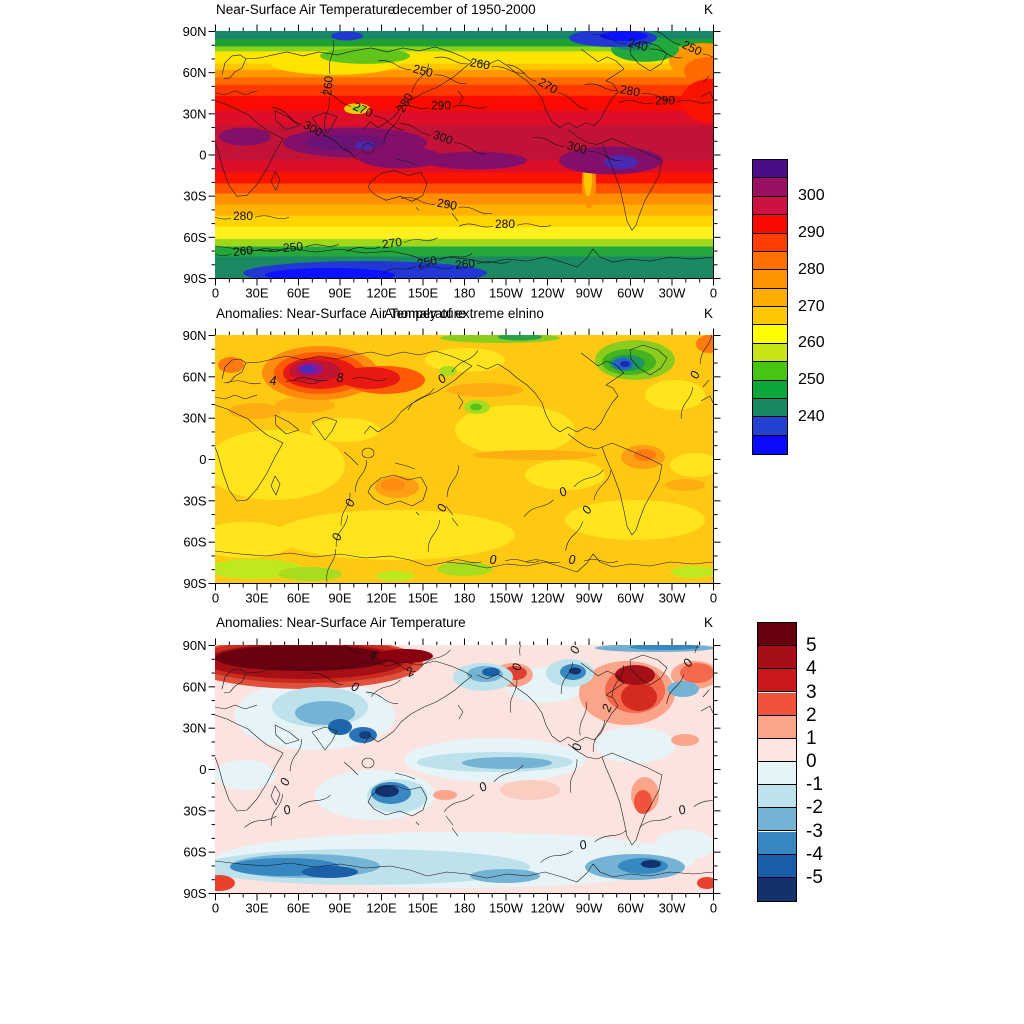 Image resolution: width=1024 pixels, height=1024 pixels. What do you see at coordinates (194, 196) in the screenshot?
I see `y-tick-label: 30S` at bounding box center [194, 196].